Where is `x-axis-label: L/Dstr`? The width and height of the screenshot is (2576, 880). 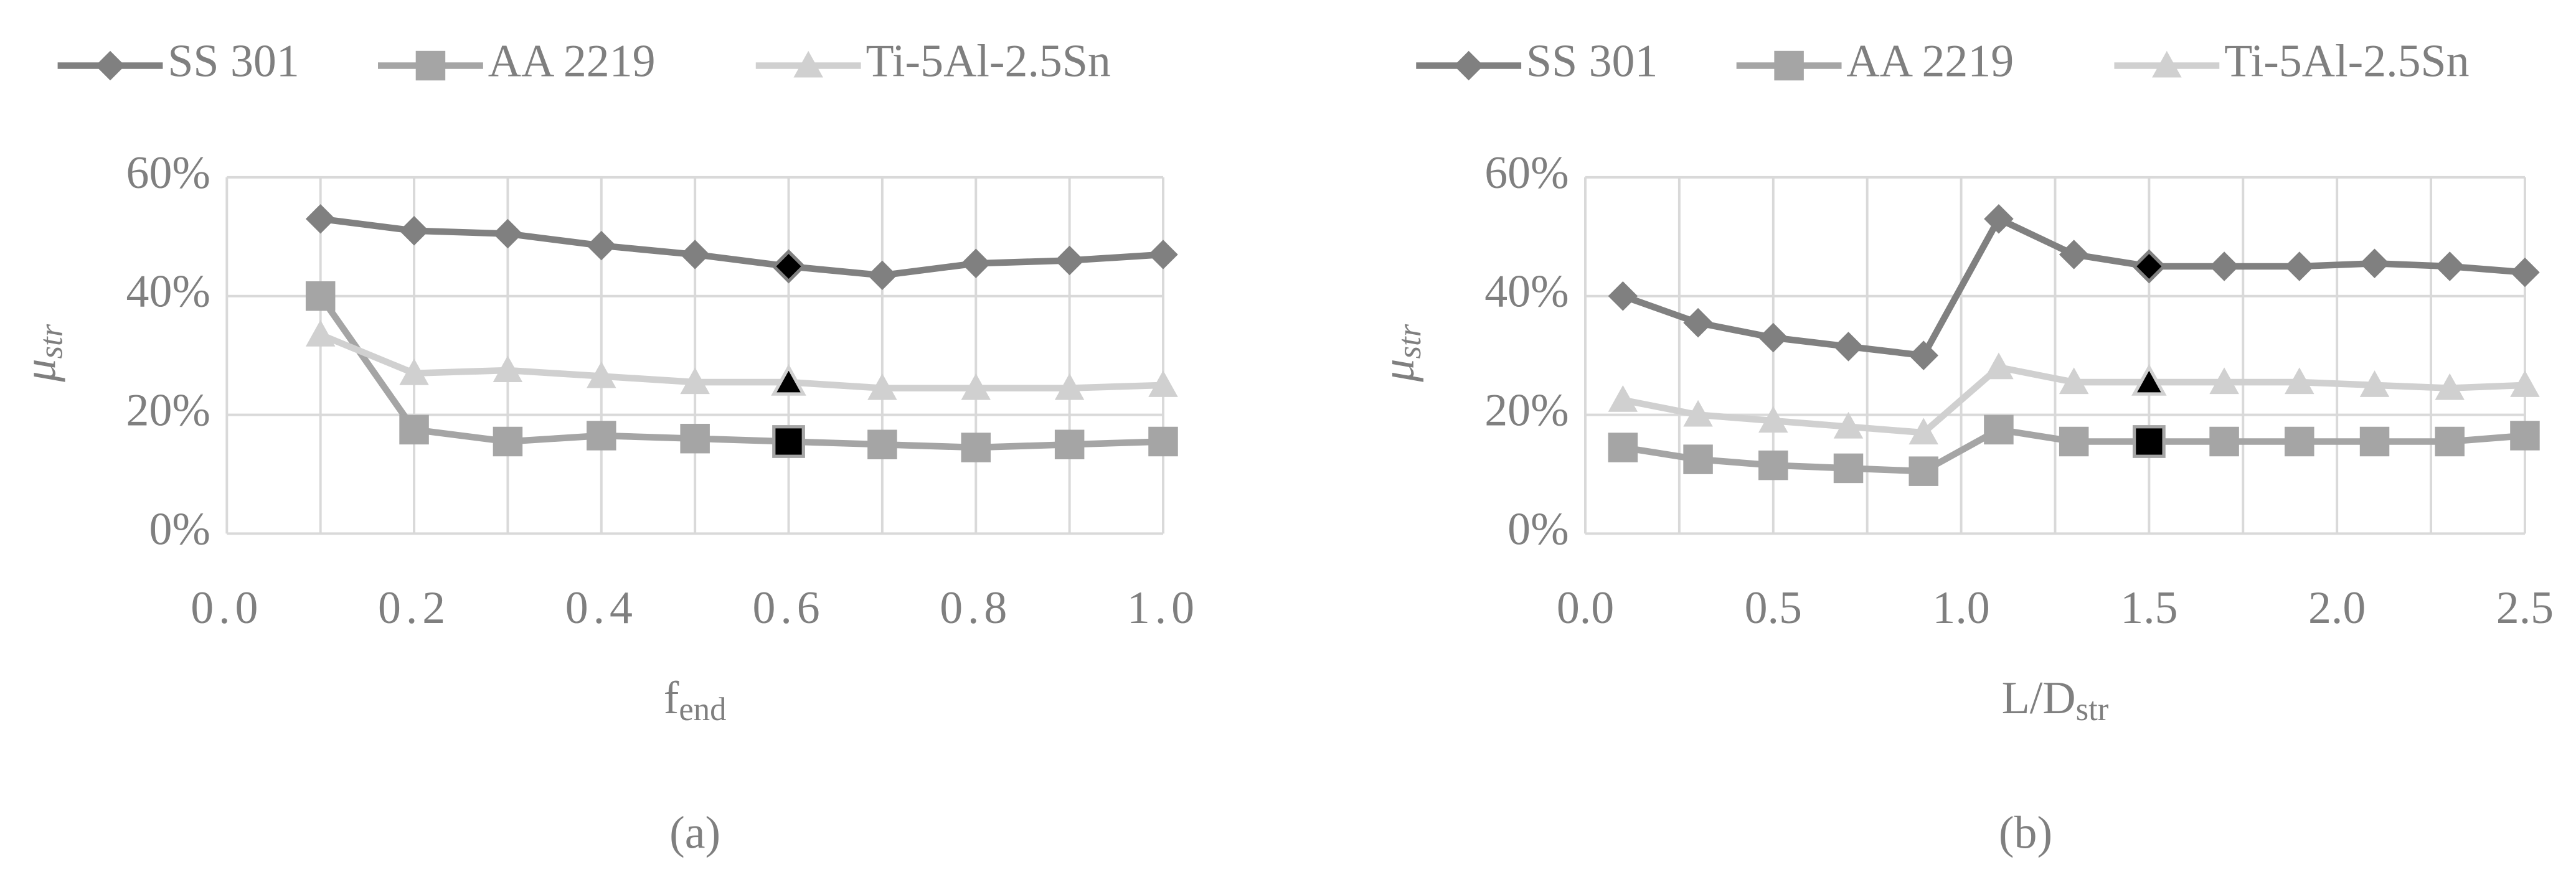
x-axis-label: L/Dstr is located at coordinates (2055, 700).